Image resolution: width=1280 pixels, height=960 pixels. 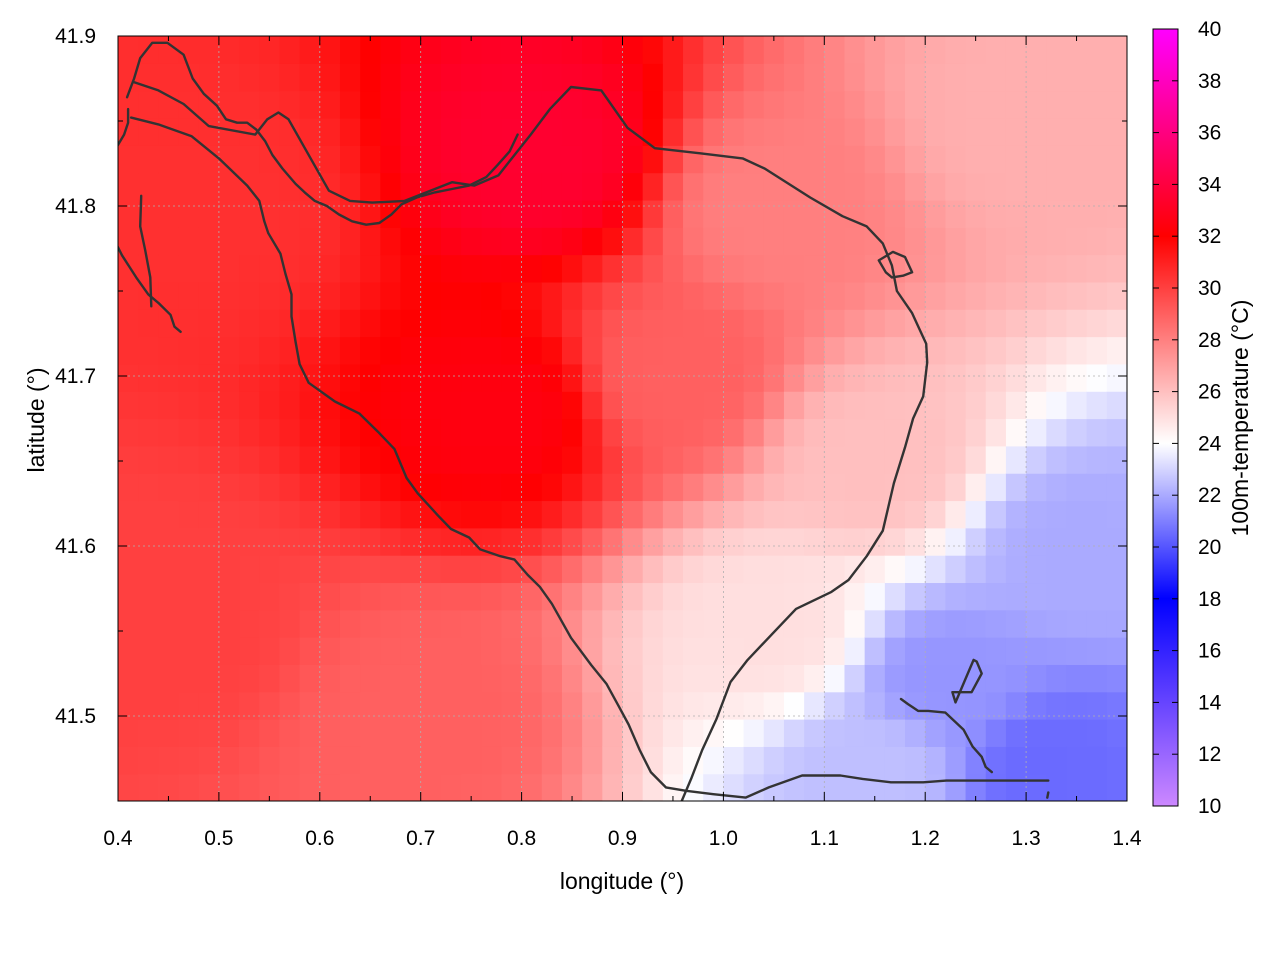 I want to click on colorbar-tick-label: 20, so click(x=1209, y=547).